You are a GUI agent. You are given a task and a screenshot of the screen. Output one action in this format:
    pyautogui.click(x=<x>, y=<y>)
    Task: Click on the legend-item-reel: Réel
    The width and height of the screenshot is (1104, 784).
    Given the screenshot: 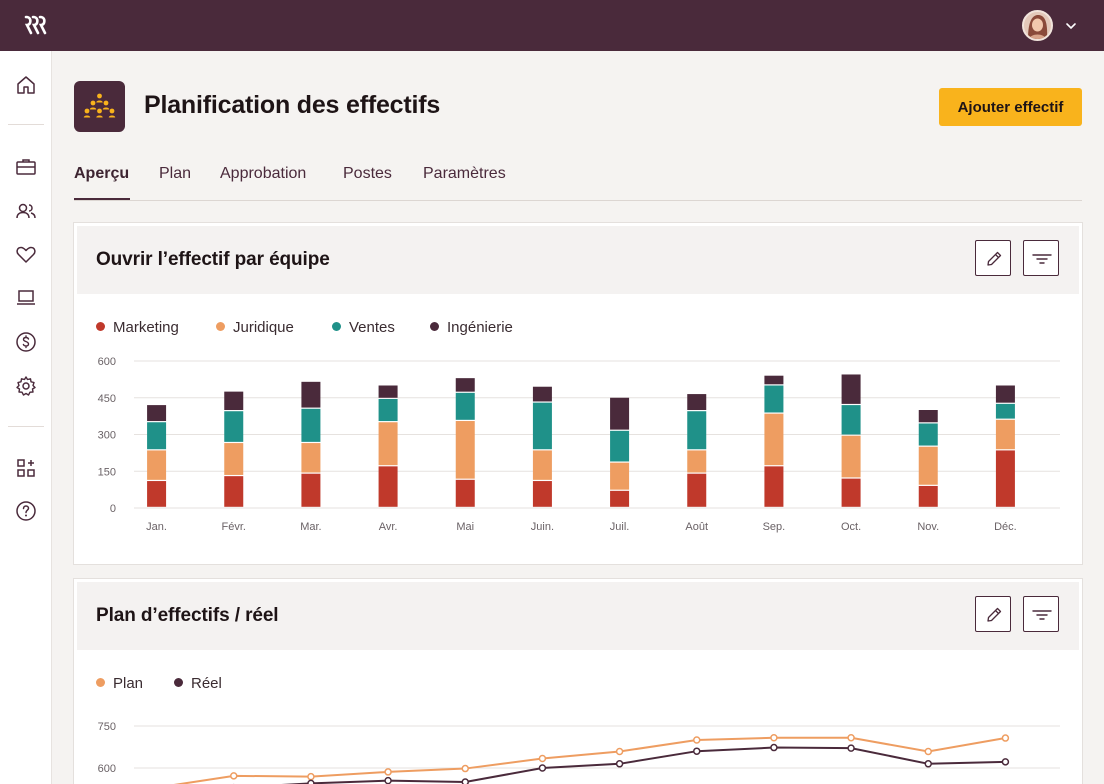 What is the action you would take?
    pyautogui.click(x=198, y=683)
    